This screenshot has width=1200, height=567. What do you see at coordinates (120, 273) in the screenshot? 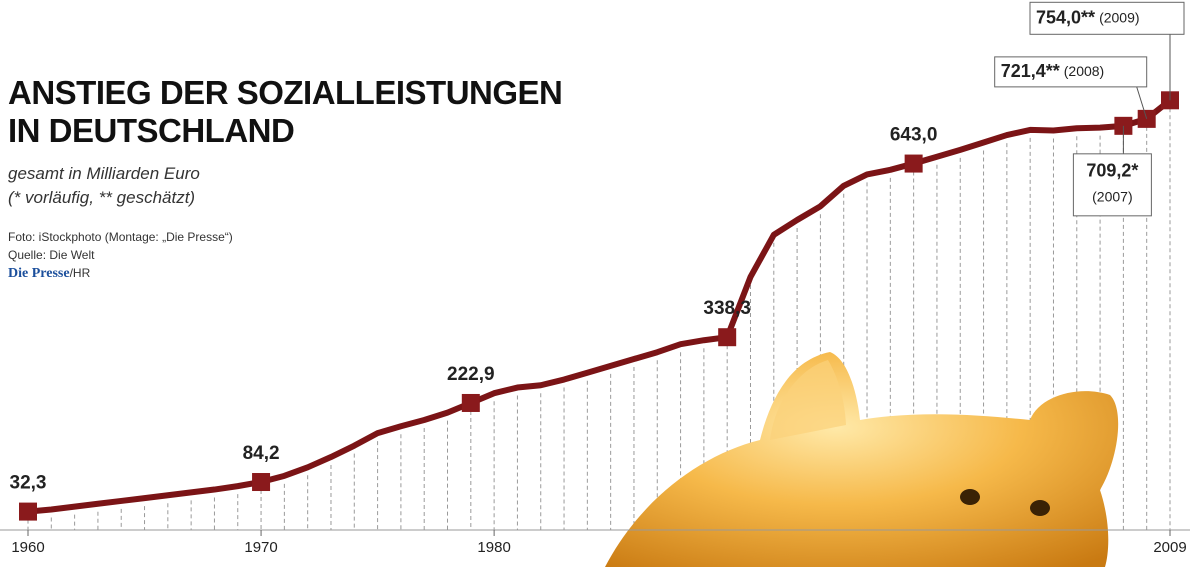
I see `brand-line: Die Presse/HR` at bounding box center [120, 273].